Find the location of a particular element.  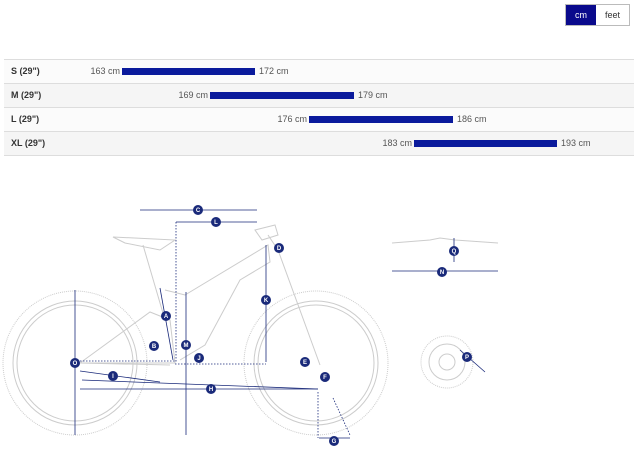

svg-text: P is located at coordinates (467, 358).